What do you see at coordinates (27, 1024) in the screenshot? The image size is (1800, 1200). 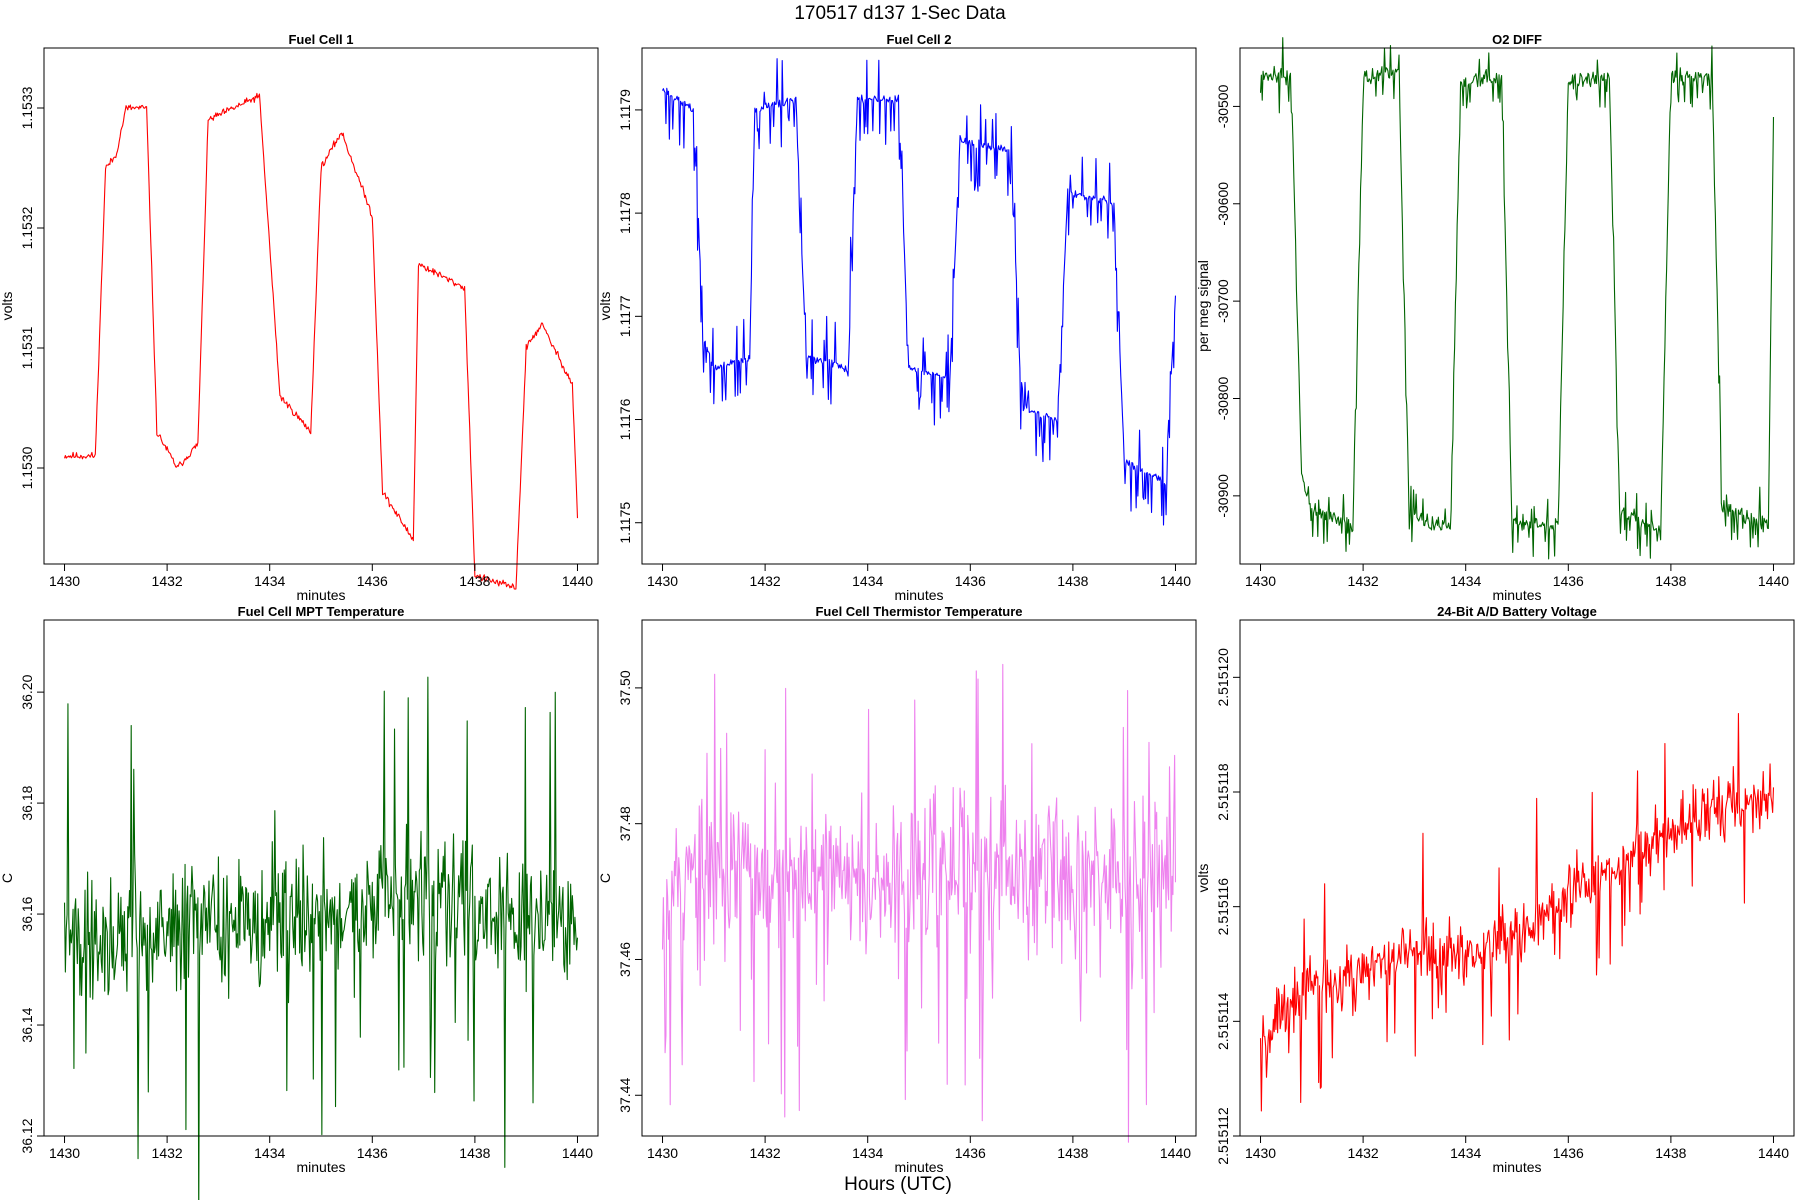 I see `y-tick-label: 36.14` at bounding box center [27, 1024].